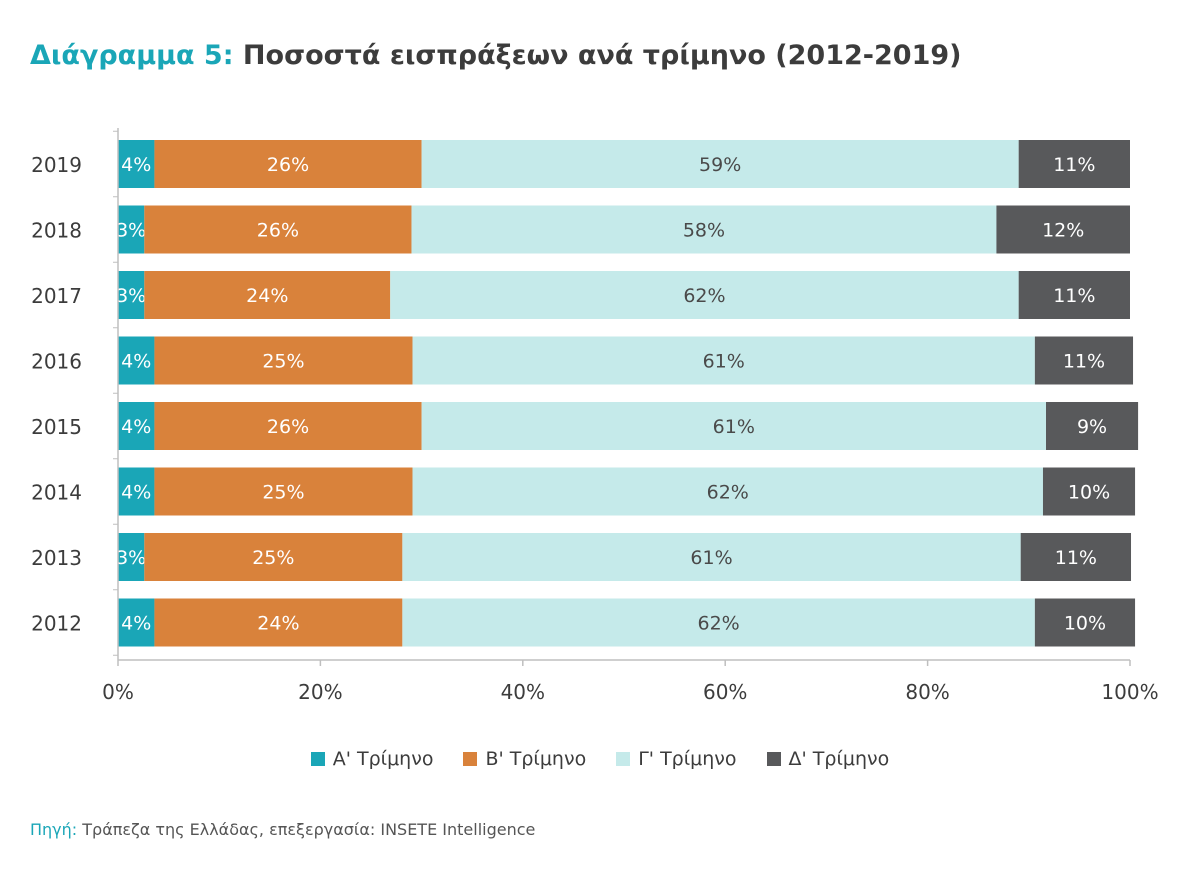  I want to click on data-label: 58%, so click(704, 231).